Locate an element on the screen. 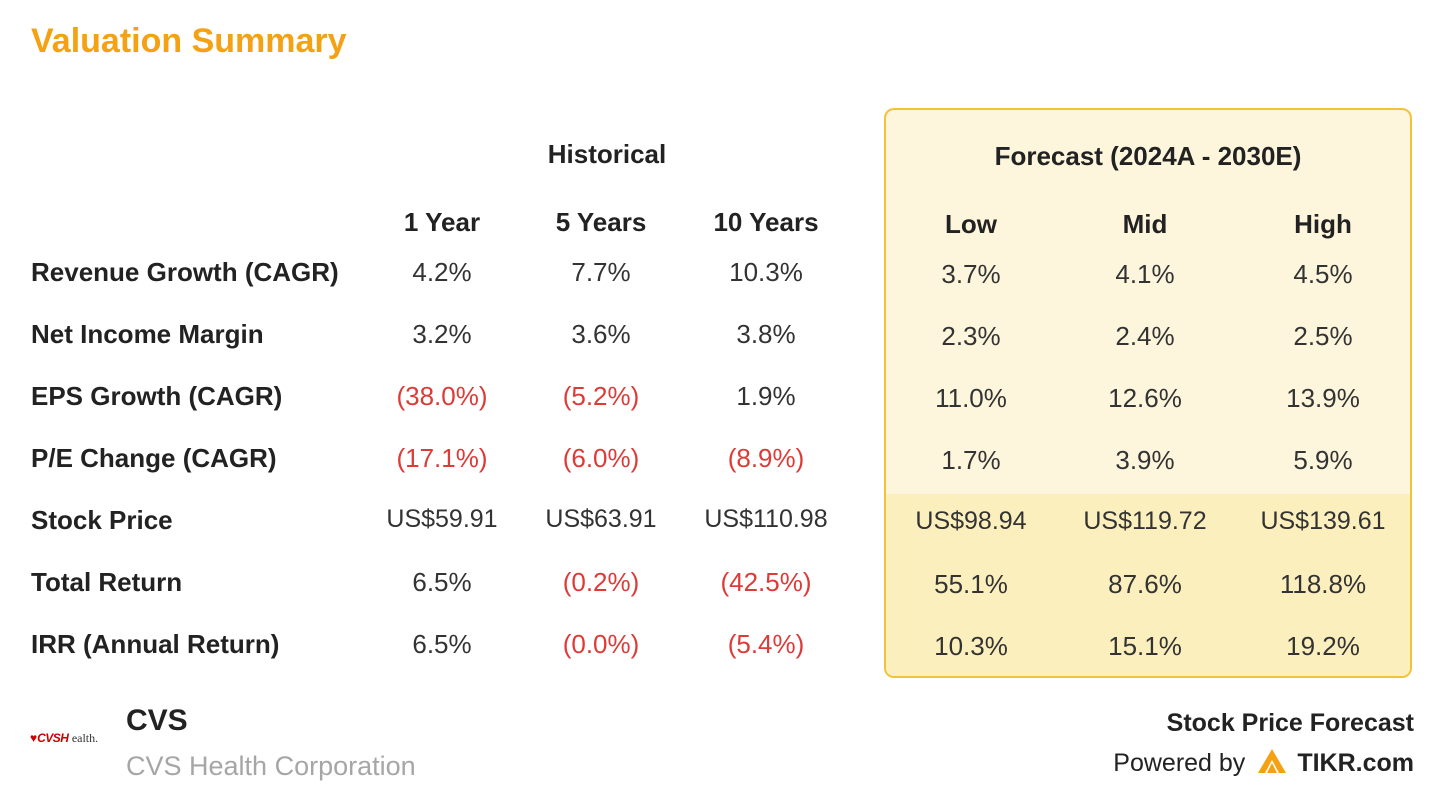 Image resolution: width=1450 pixels, height=804 pixels. historical-cell: 1.9% is located at coordinates (766, 396).